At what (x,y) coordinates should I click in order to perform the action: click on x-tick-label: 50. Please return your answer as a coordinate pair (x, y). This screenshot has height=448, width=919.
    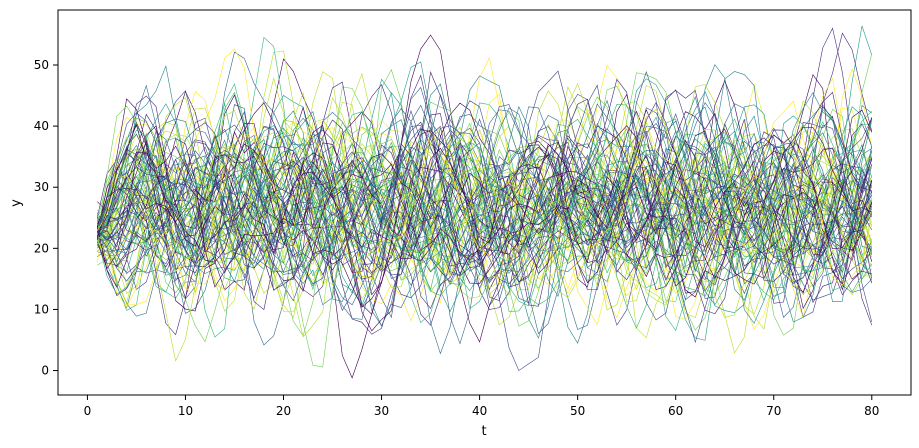
    Looking at the image, I should click on (577, 411).